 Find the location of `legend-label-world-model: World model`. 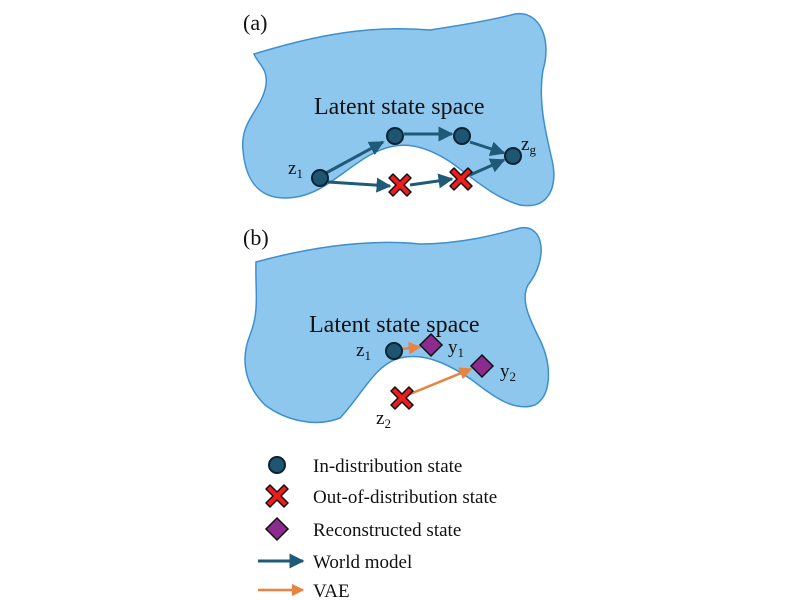

legend-label-world-model: World model is located at coordinates (362, 562).